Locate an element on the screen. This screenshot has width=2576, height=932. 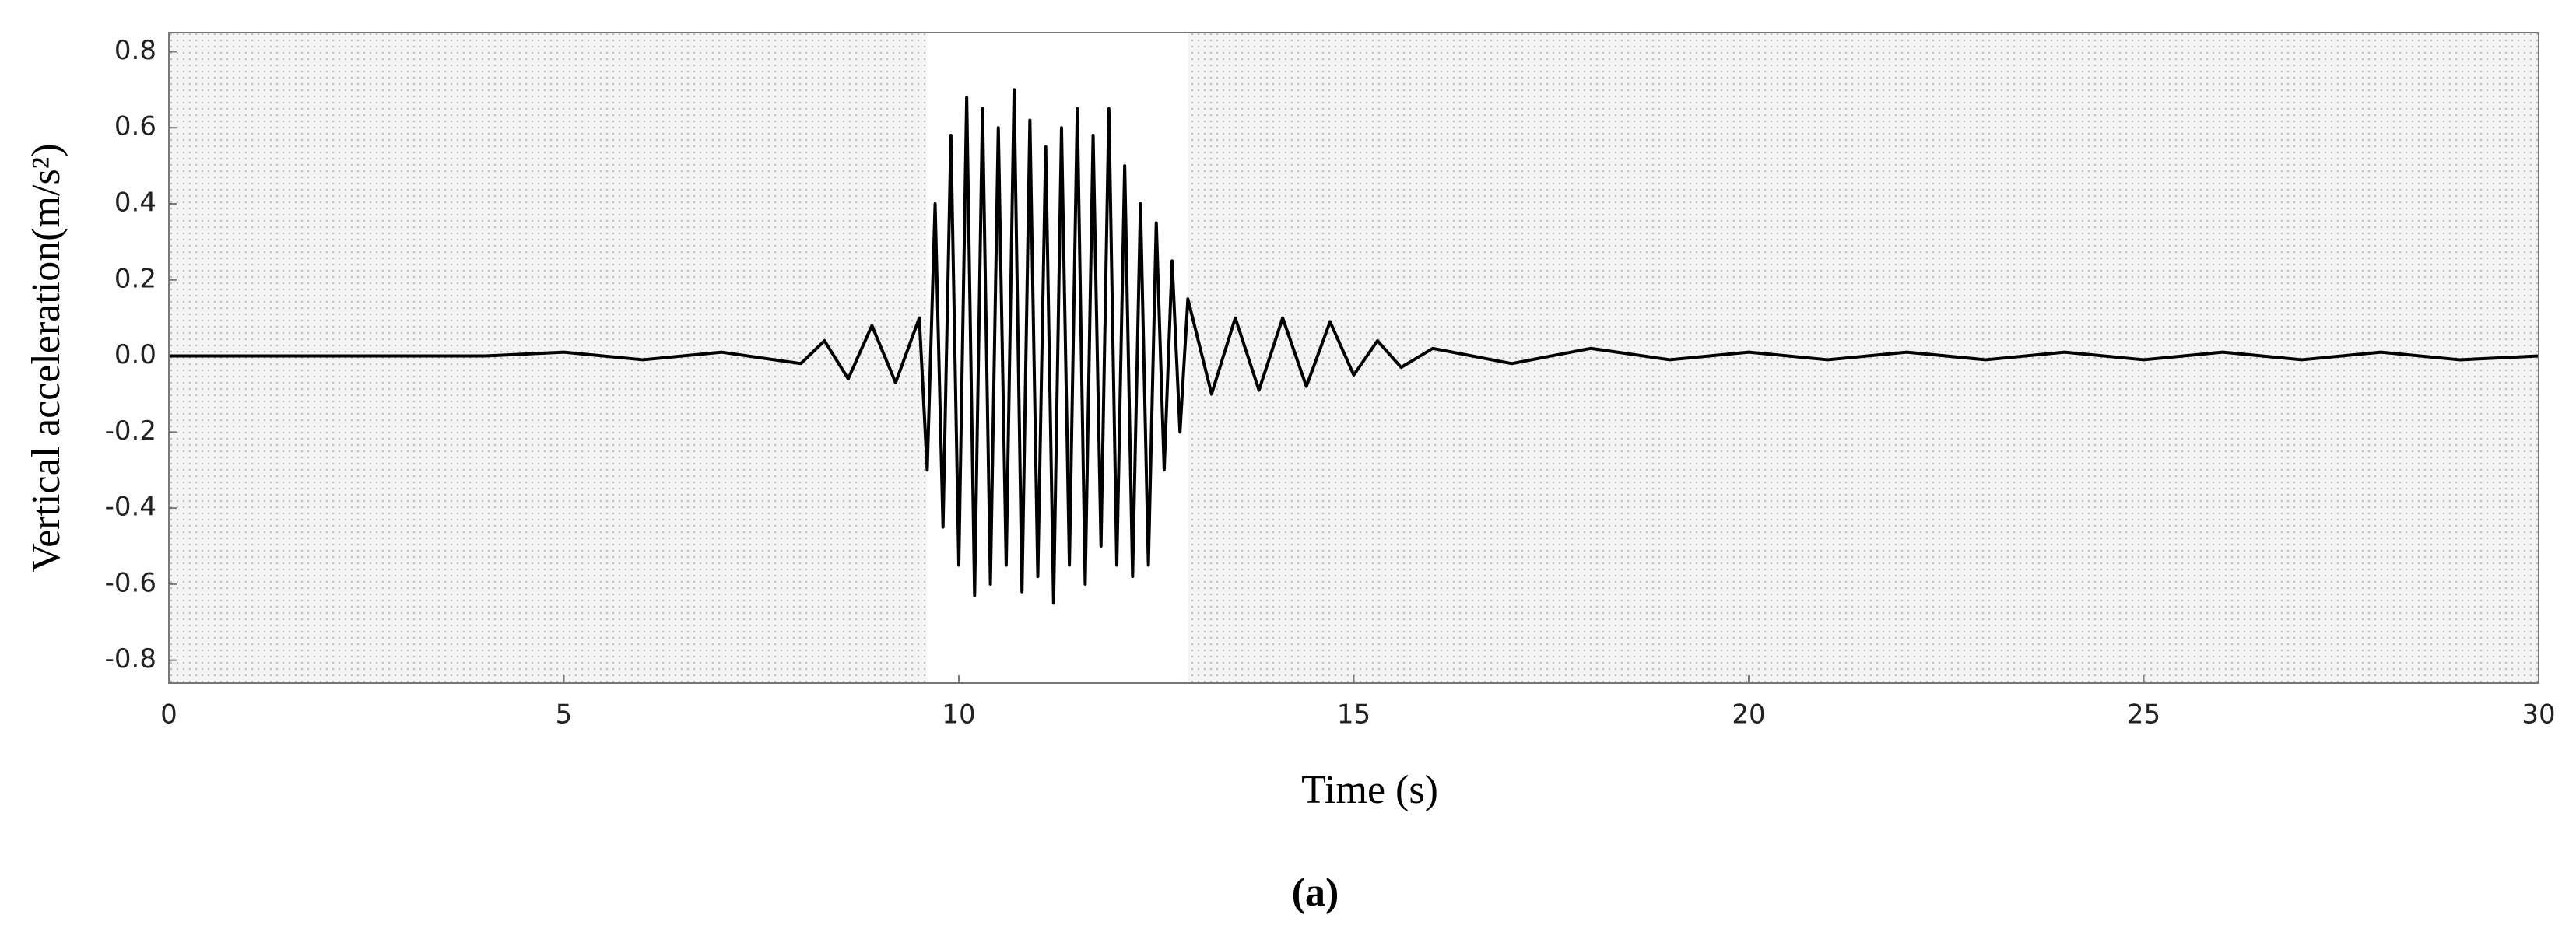
x-tick-label: 10 is located at coordinates (959, 715).